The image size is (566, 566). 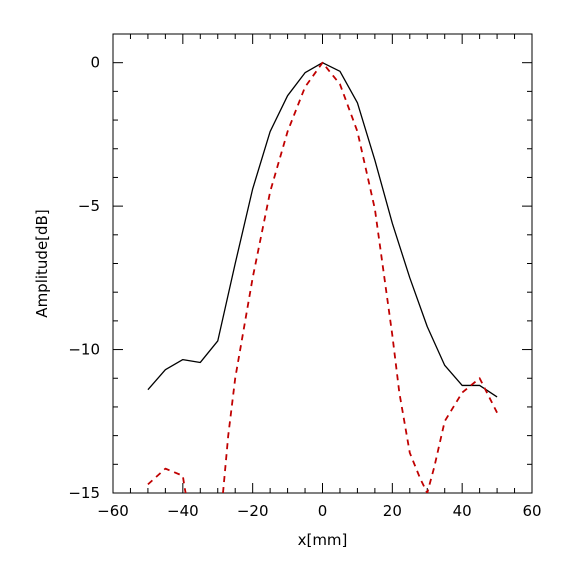 I want to click on y-tick-label: −10, so click(x=84, y=350).